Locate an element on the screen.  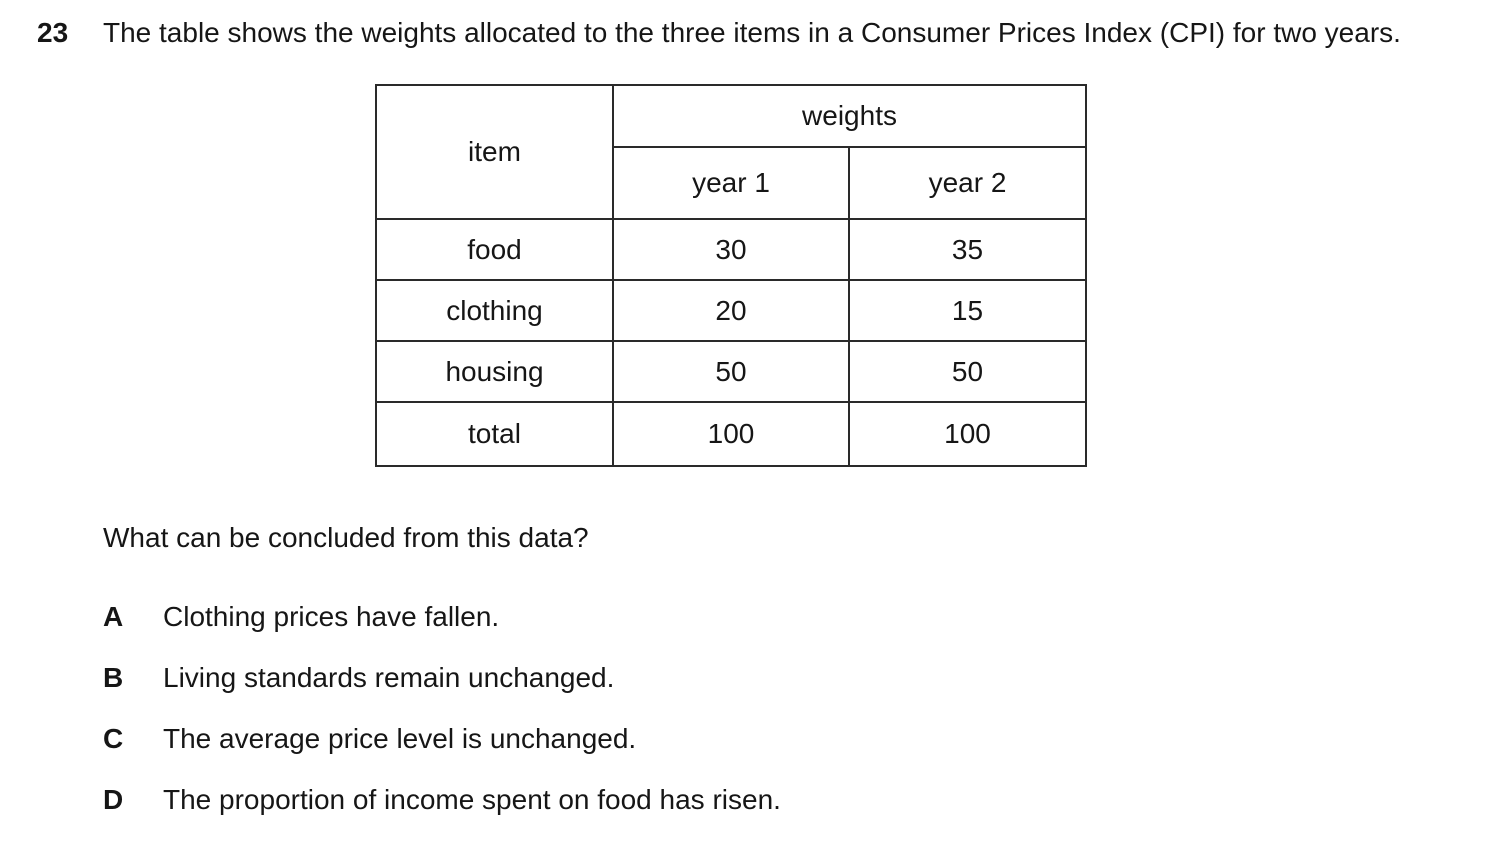
row-year1-value: 50 is located at coordinates (731, 371).